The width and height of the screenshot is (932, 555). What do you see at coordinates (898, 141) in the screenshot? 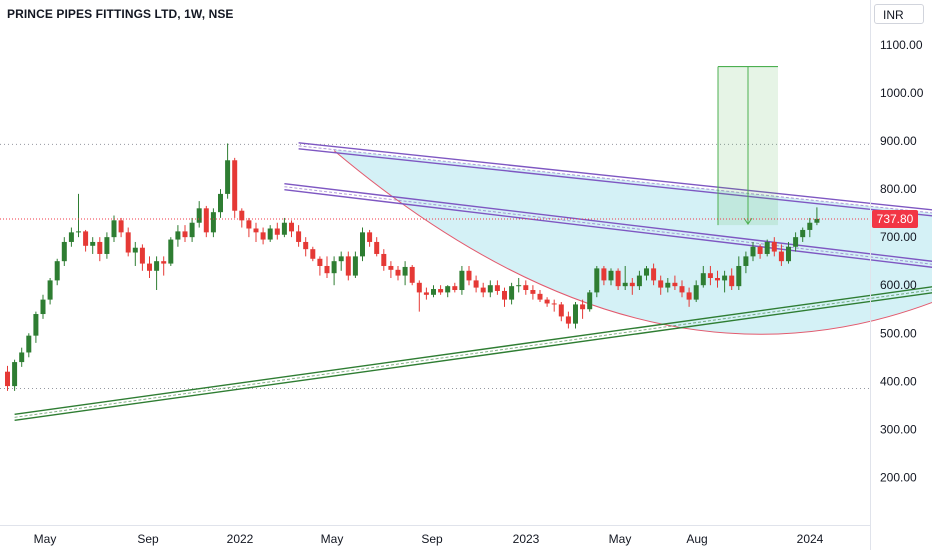
I see `price-tick-label: 900.00` at bounding box center [898, 141].